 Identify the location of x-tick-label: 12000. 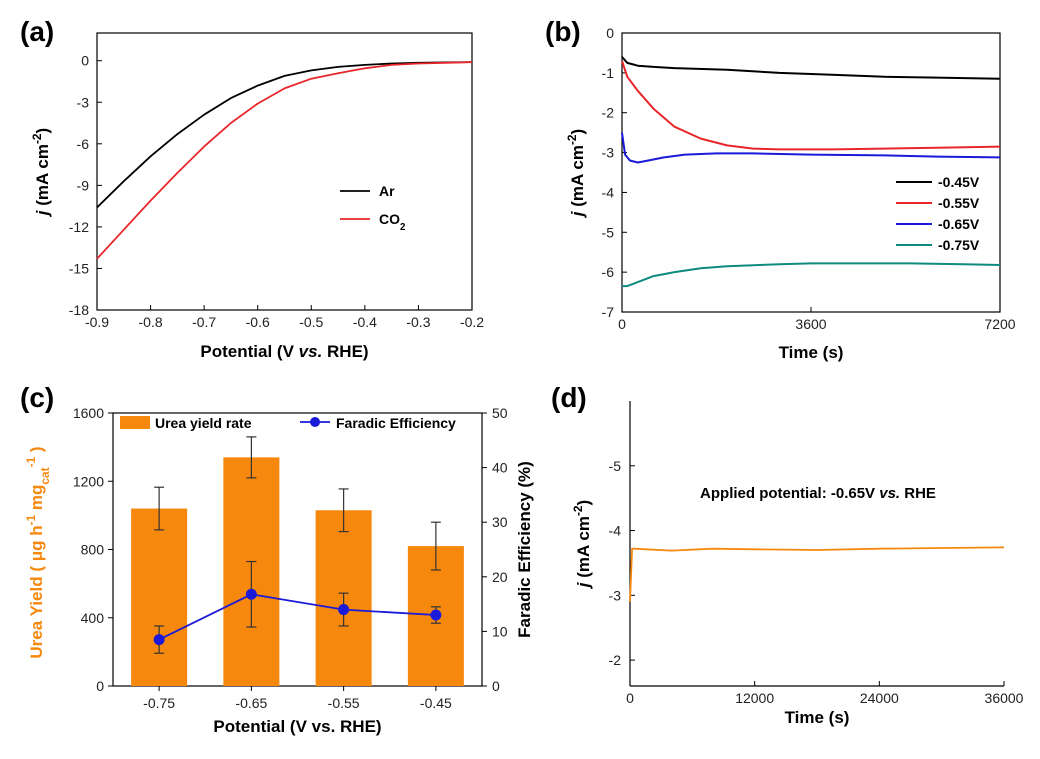
(754, 698).